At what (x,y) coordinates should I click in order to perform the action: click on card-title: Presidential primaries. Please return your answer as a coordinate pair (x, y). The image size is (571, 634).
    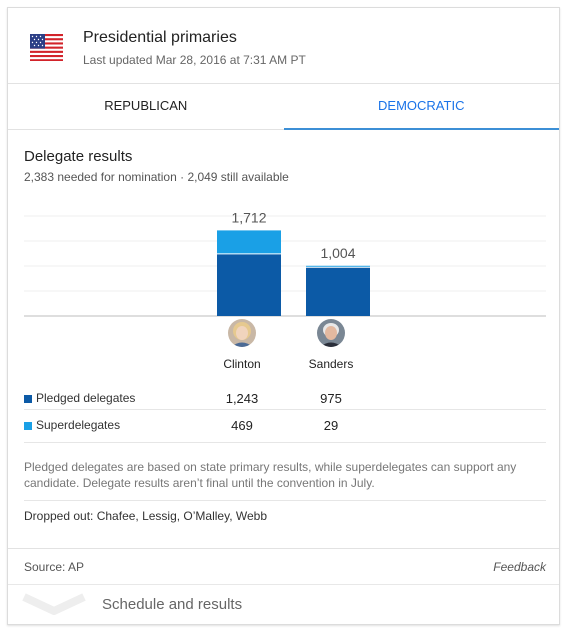
    Looking at the image, I should click on (160, 37).